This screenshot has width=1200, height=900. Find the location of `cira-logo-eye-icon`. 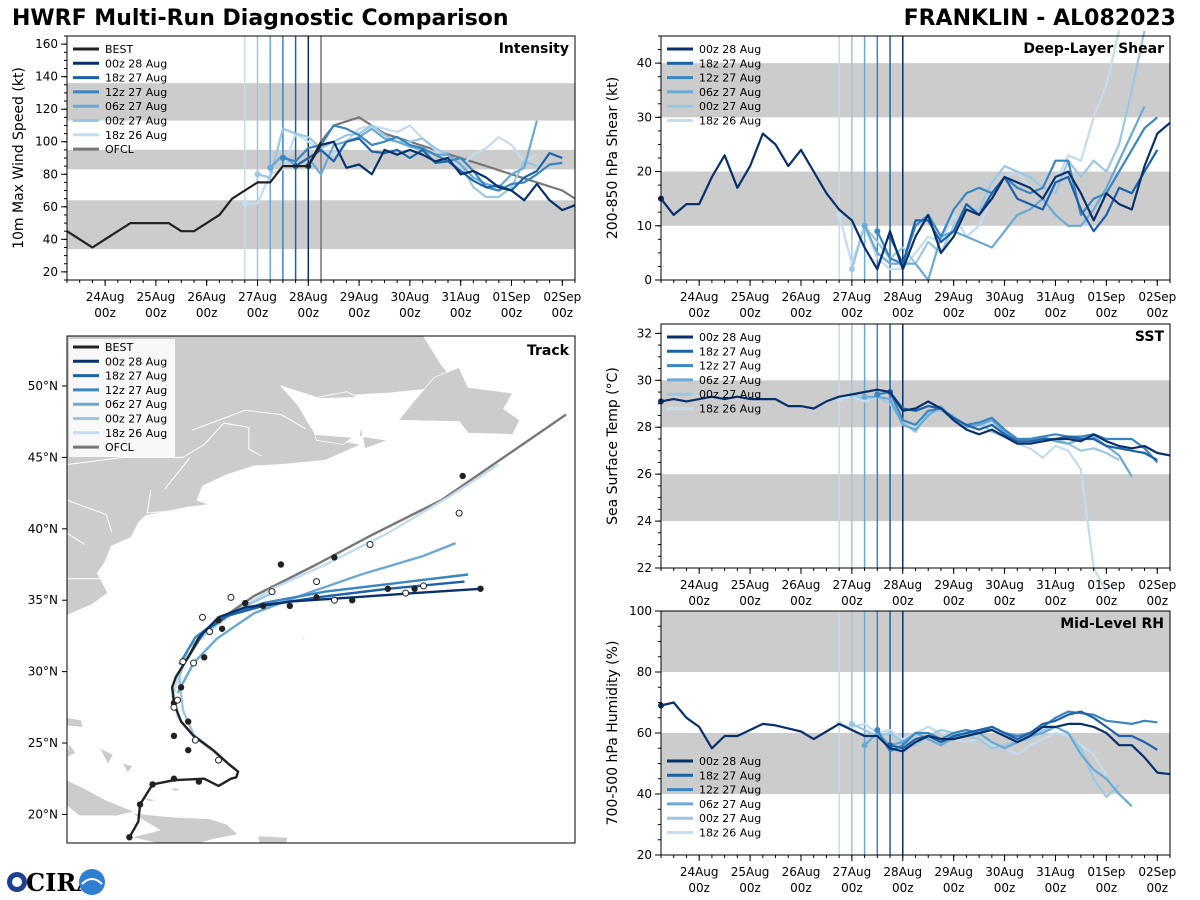

cira-logo-eye-icon is located at coordinates (17, 882).